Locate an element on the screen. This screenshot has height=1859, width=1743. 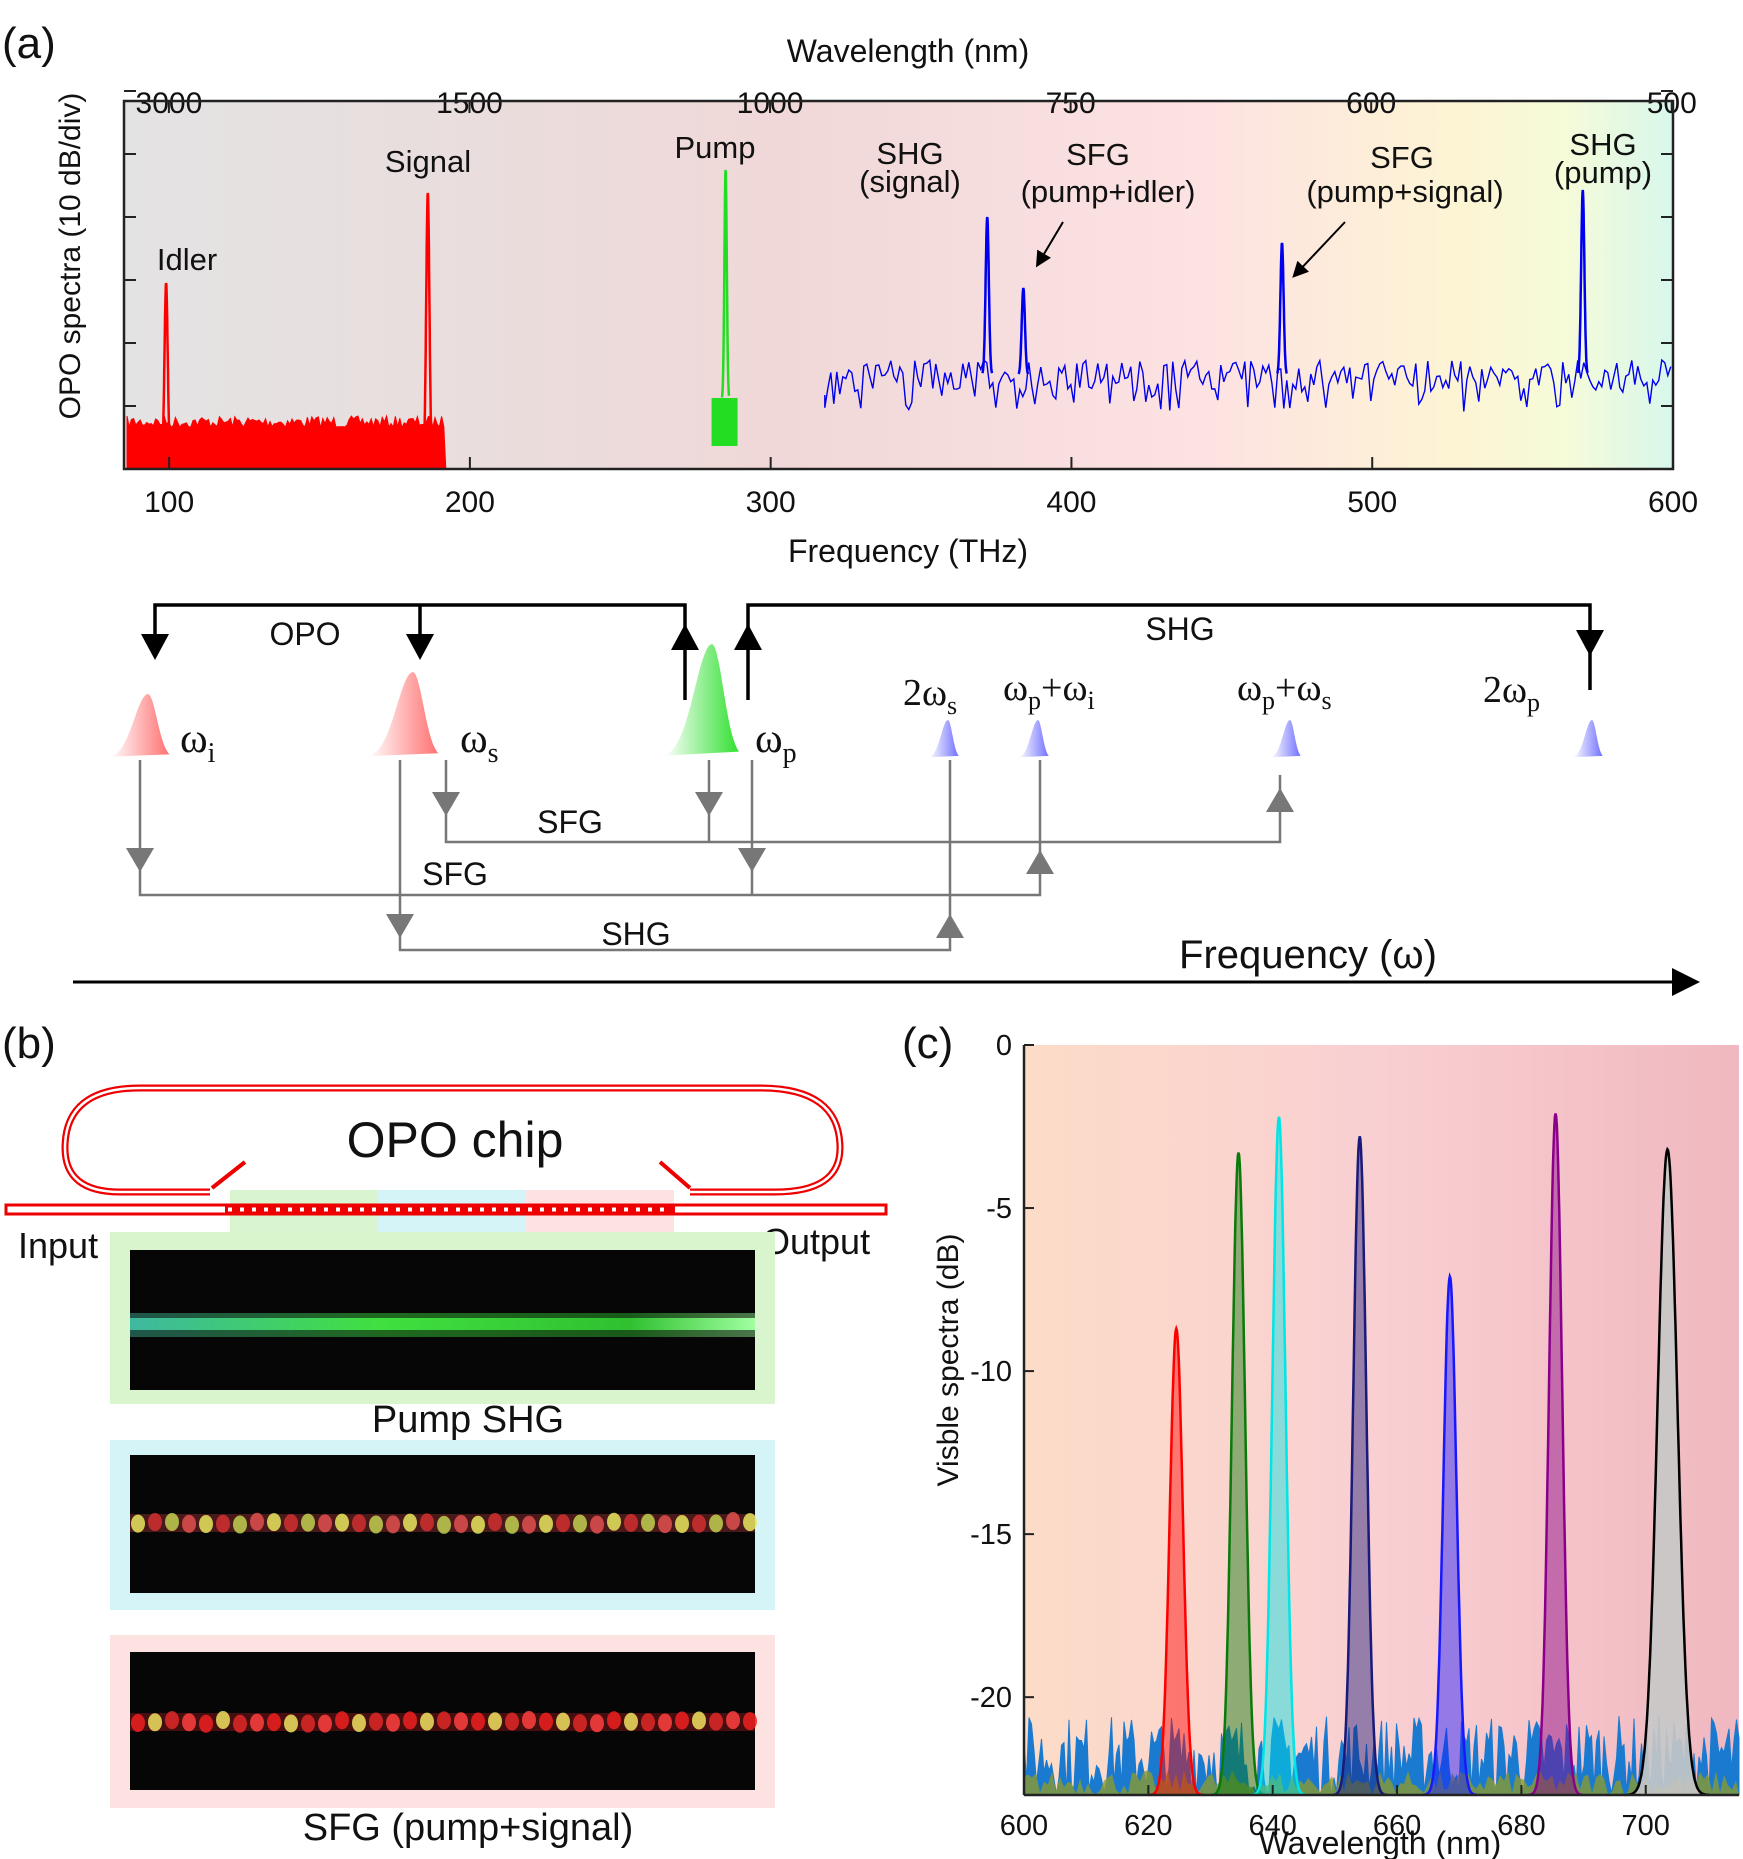
top-axis-title: Wavelength (nm) is located at coordinates (908, 51).